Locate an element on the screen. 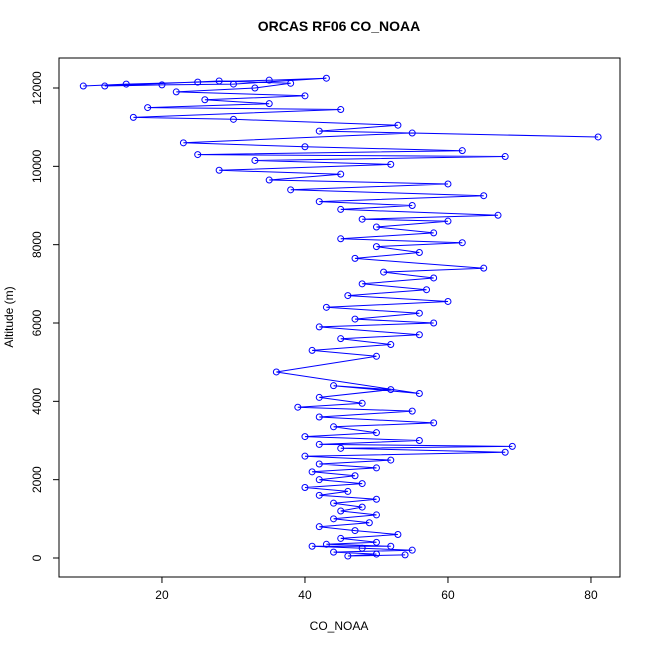 Image resolution: width=650 pixels, height=650 pixels. x-tick-label: 60 is located at coordinates (448, 595).